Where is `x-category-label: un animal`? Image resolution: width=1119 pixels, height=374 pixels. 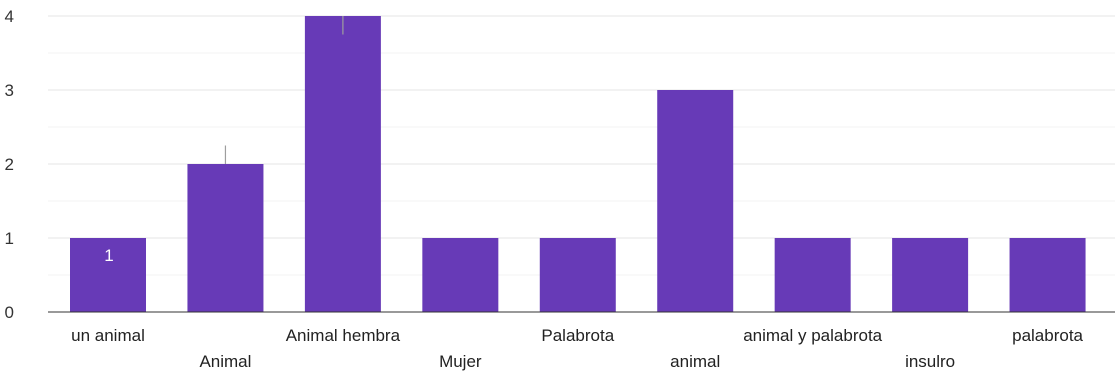 x-category-label: un animal is located at coordinates (108, 335).